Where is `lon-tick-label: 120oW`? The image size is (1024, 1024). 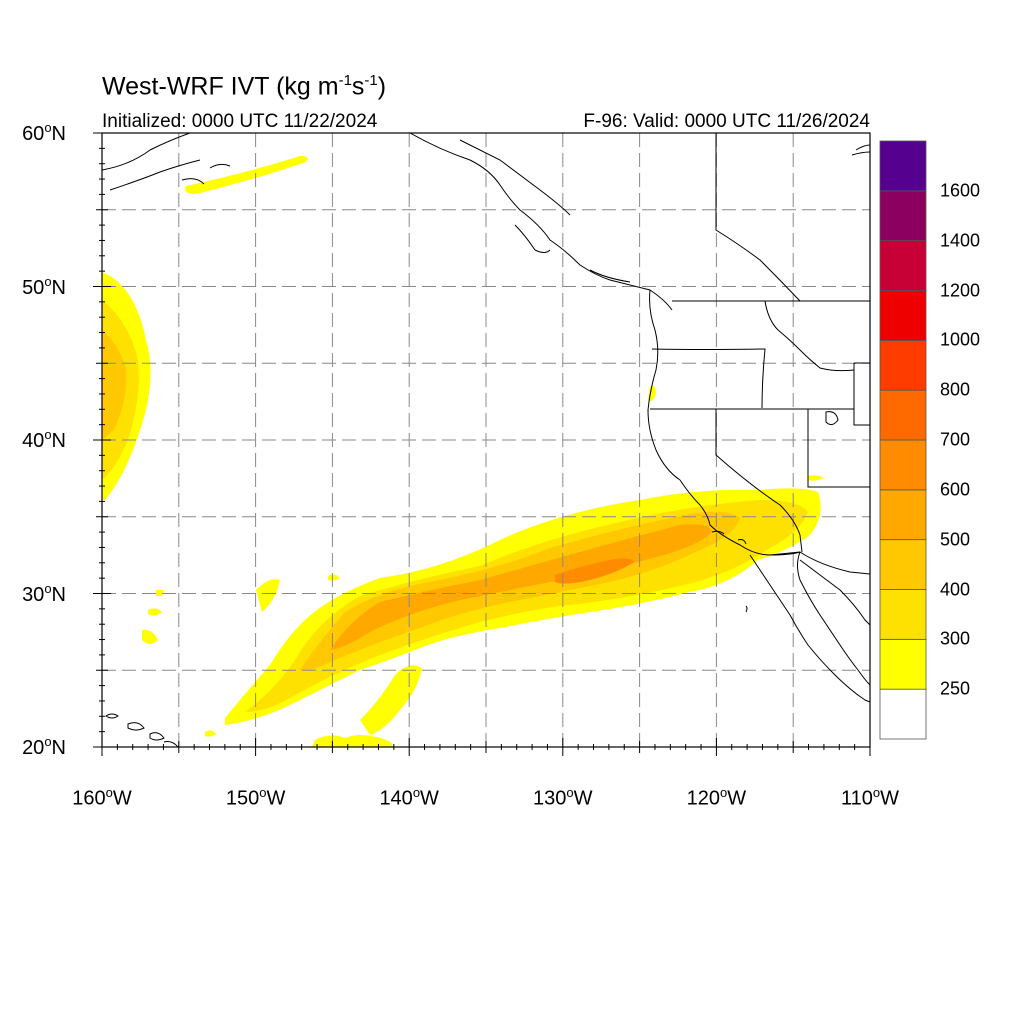
lon-tick-label: 120oW is located at coordinates (716, 797).